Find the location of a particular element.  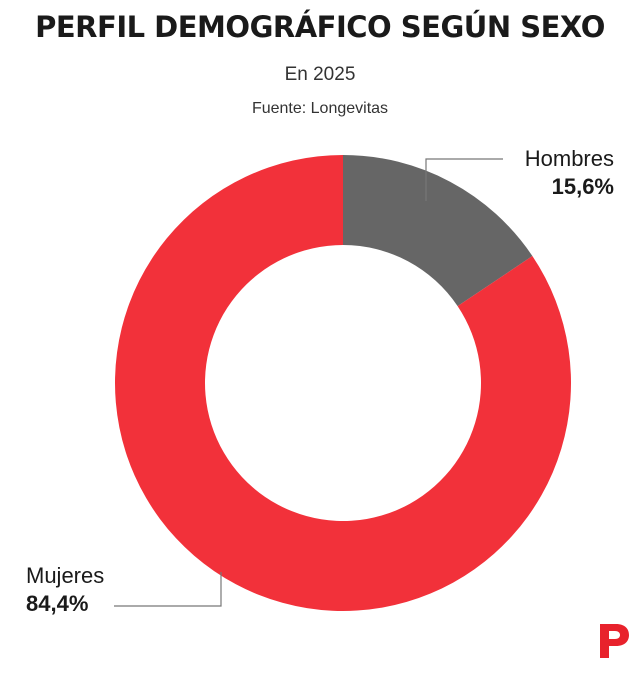

slice-value-hombres: 15,6% is located at coordinates (583, 186).